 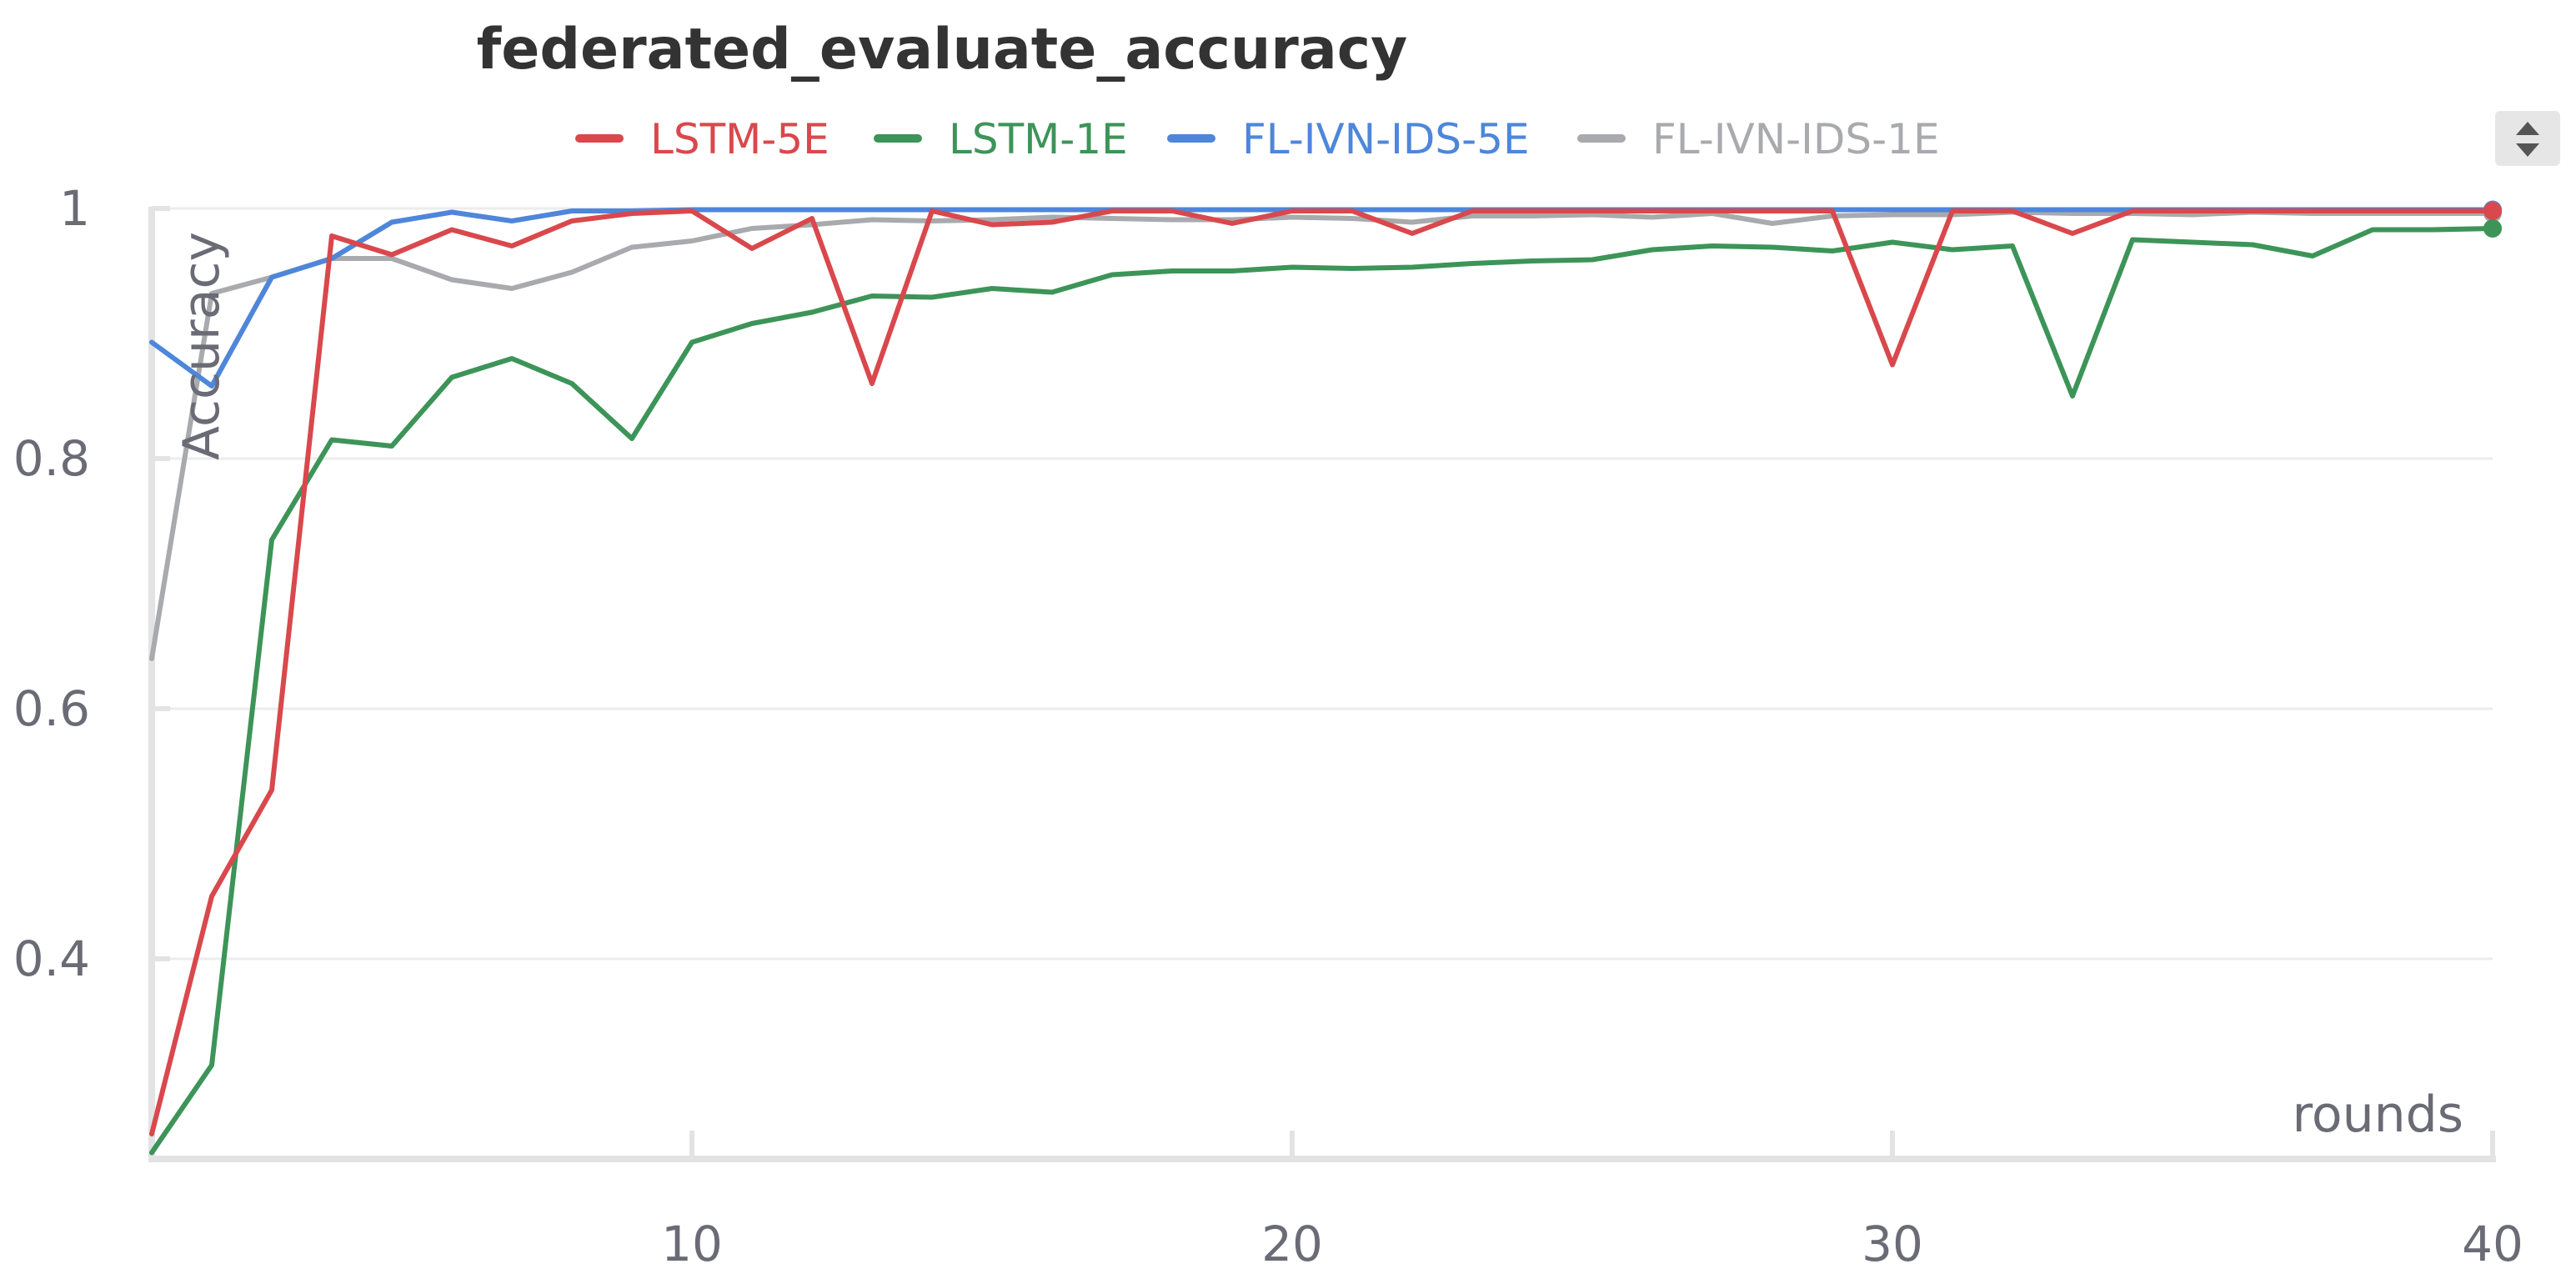 I want to click on y-tick-labels: 0.4 0.6 0.8 1, so click(x=91, y=583).